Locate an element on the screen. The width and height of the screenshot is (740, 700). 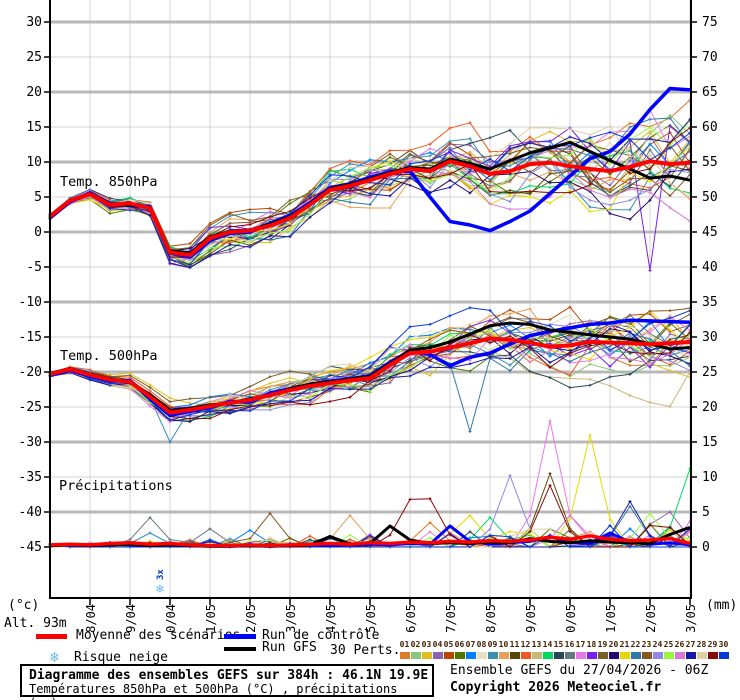
left-tick-label: -30 is located at coordinates (30, 442).